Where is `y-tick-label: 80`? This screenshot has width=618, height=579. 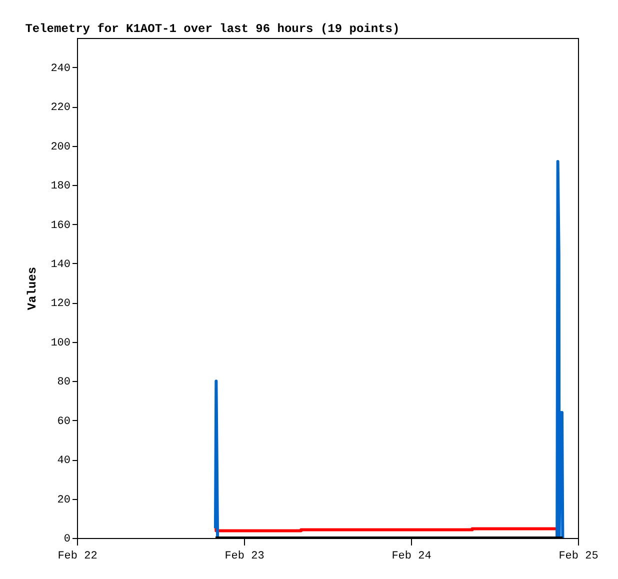 y-tick-label: 80 is located at coordinates (63, 382).